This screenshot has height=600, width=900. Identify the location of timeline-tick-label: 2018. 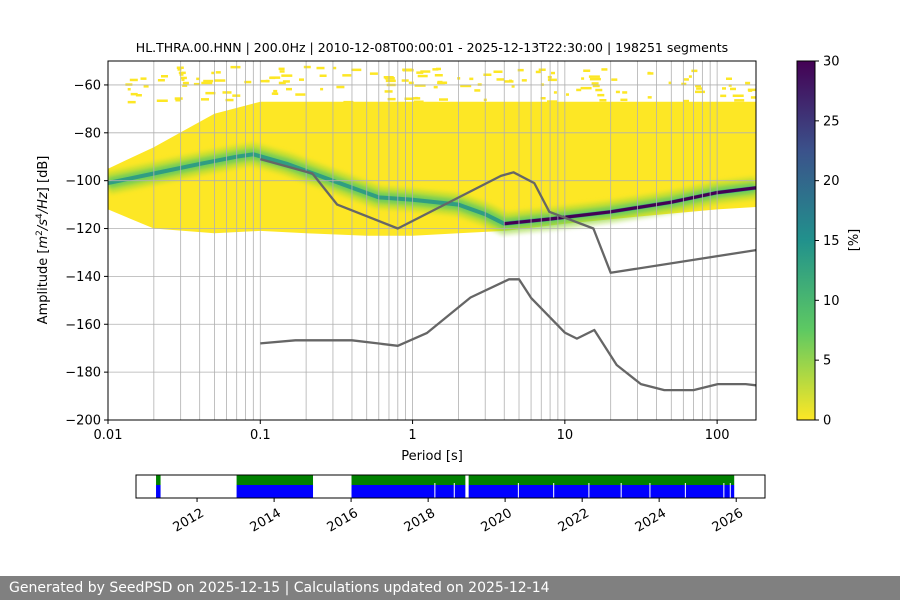
(420, 521).